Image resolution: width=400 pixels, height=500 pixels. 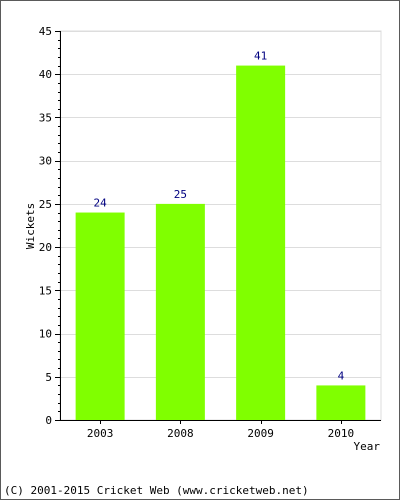 I want to click on y-axis-label: Wickets, so click(x=30, y=226).